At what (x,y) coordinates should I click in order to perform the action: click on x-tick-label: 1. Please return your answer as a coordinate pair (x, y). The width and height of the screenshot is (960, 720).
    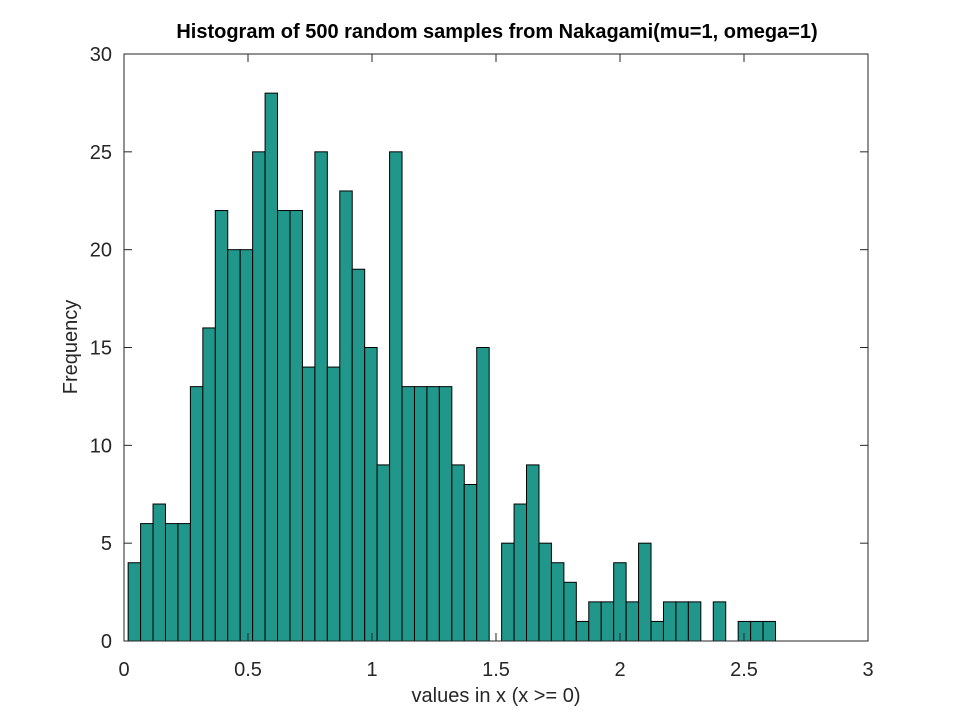
    Looking at the image, I should click on (371, 670).